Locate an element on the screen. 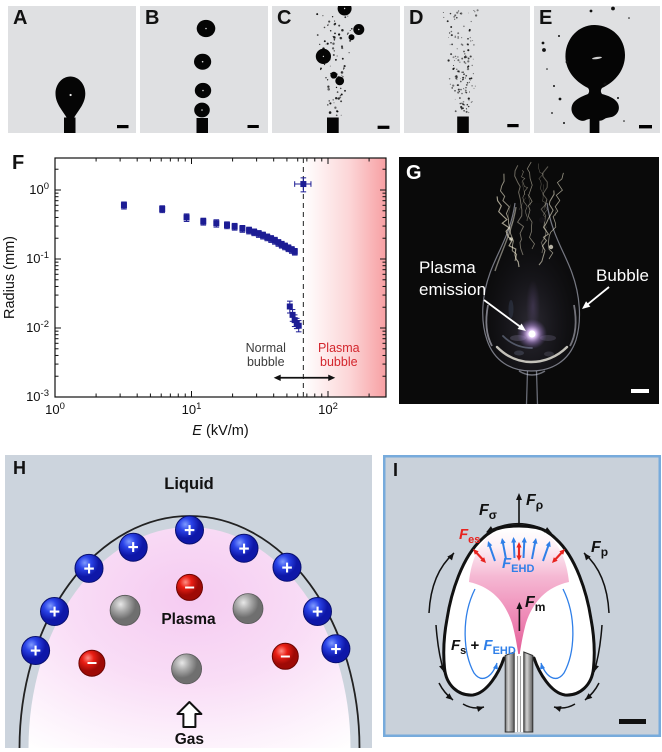 The height and width of the screenshot is (752, 662). y-axis-title: Radius (mm) is located at coordinates (10, 277).